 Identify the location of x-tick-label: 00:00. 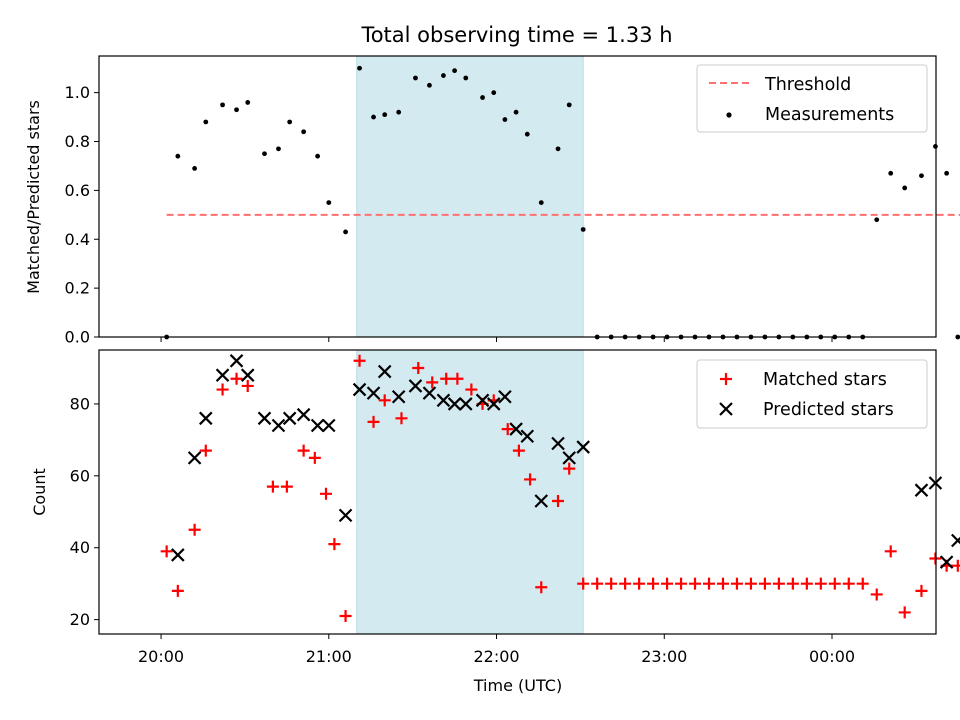
(832, 656).